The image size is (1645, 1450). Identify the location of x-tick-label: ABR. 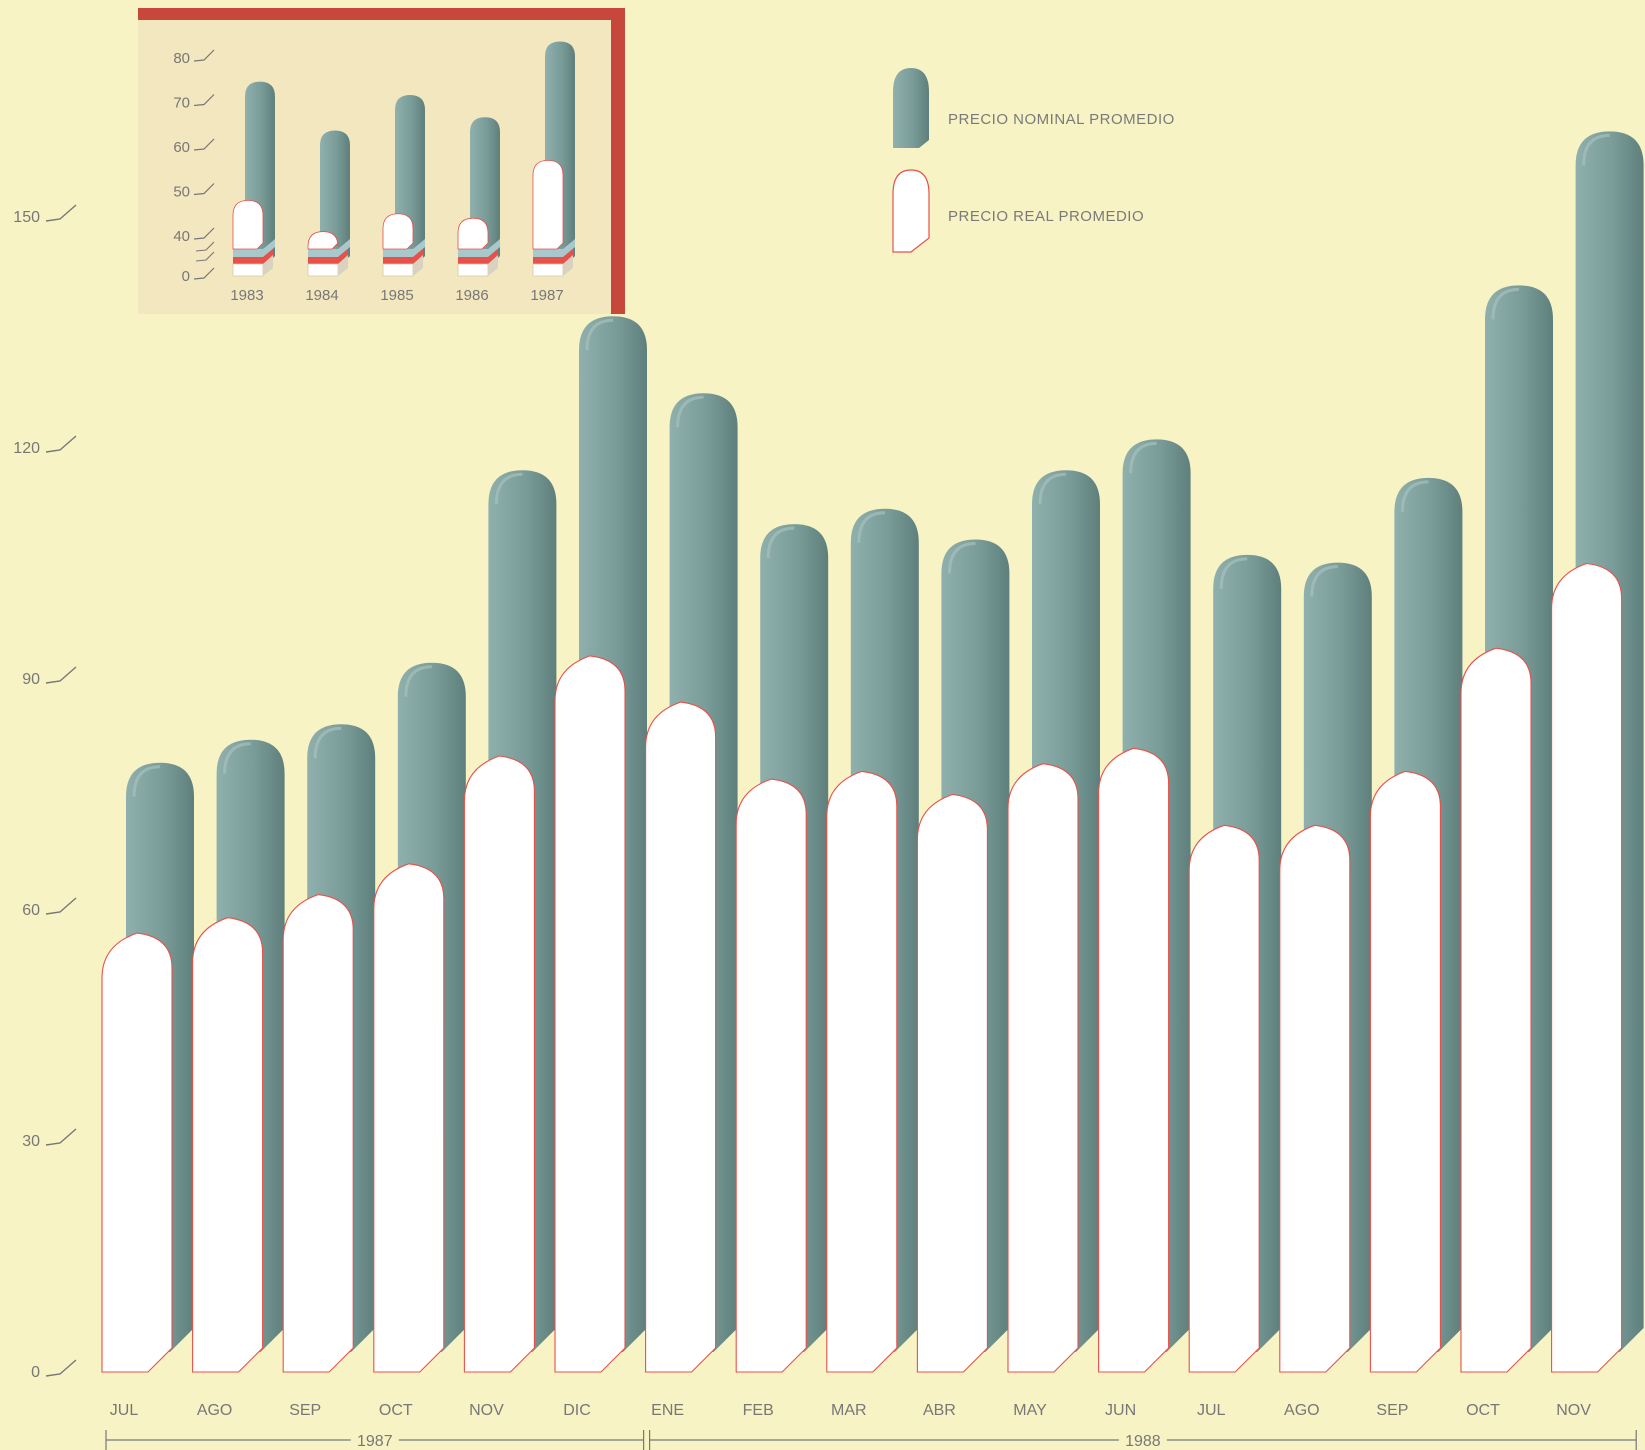
(939, 1410).